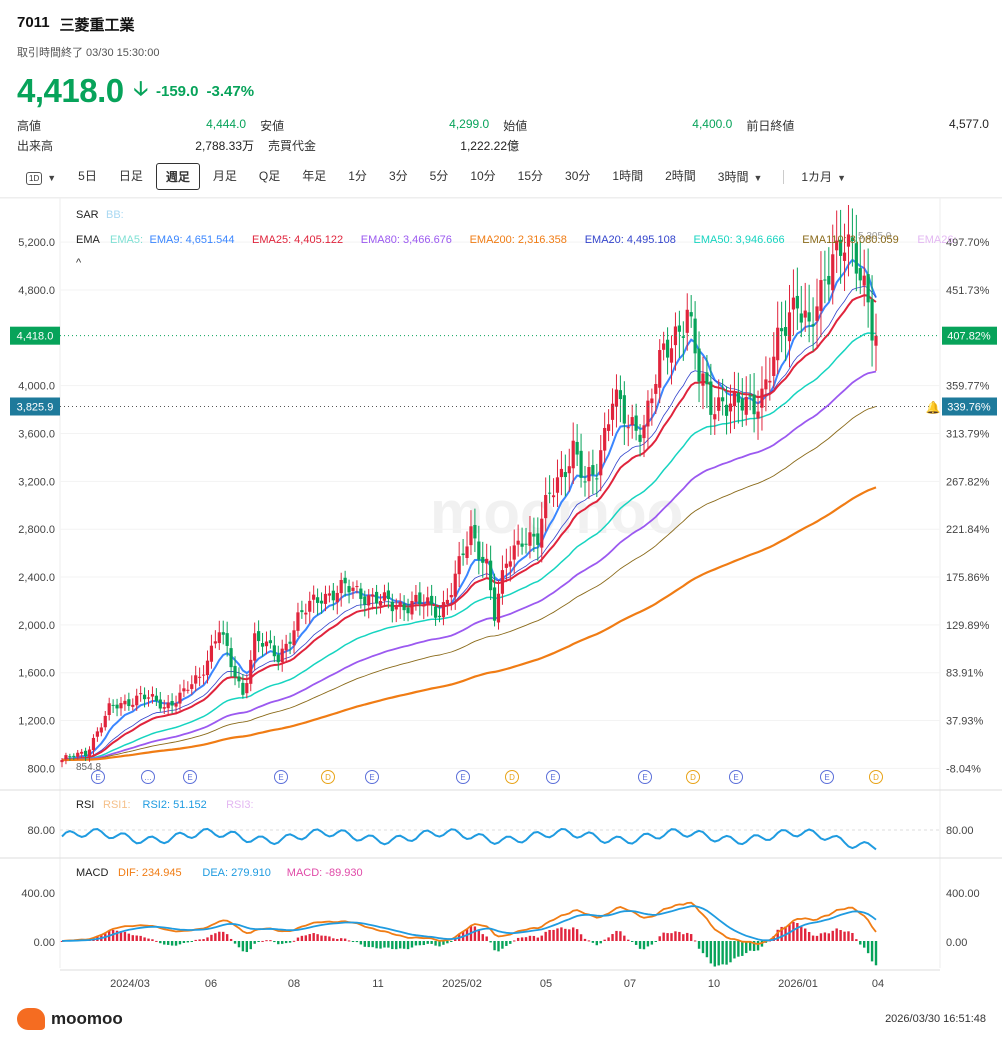 The height and width of the screenshot is (1047, 1002). Describe the element at coordinates (439, 176) in the screenshot. I see `tab-8: 5分` at that location.